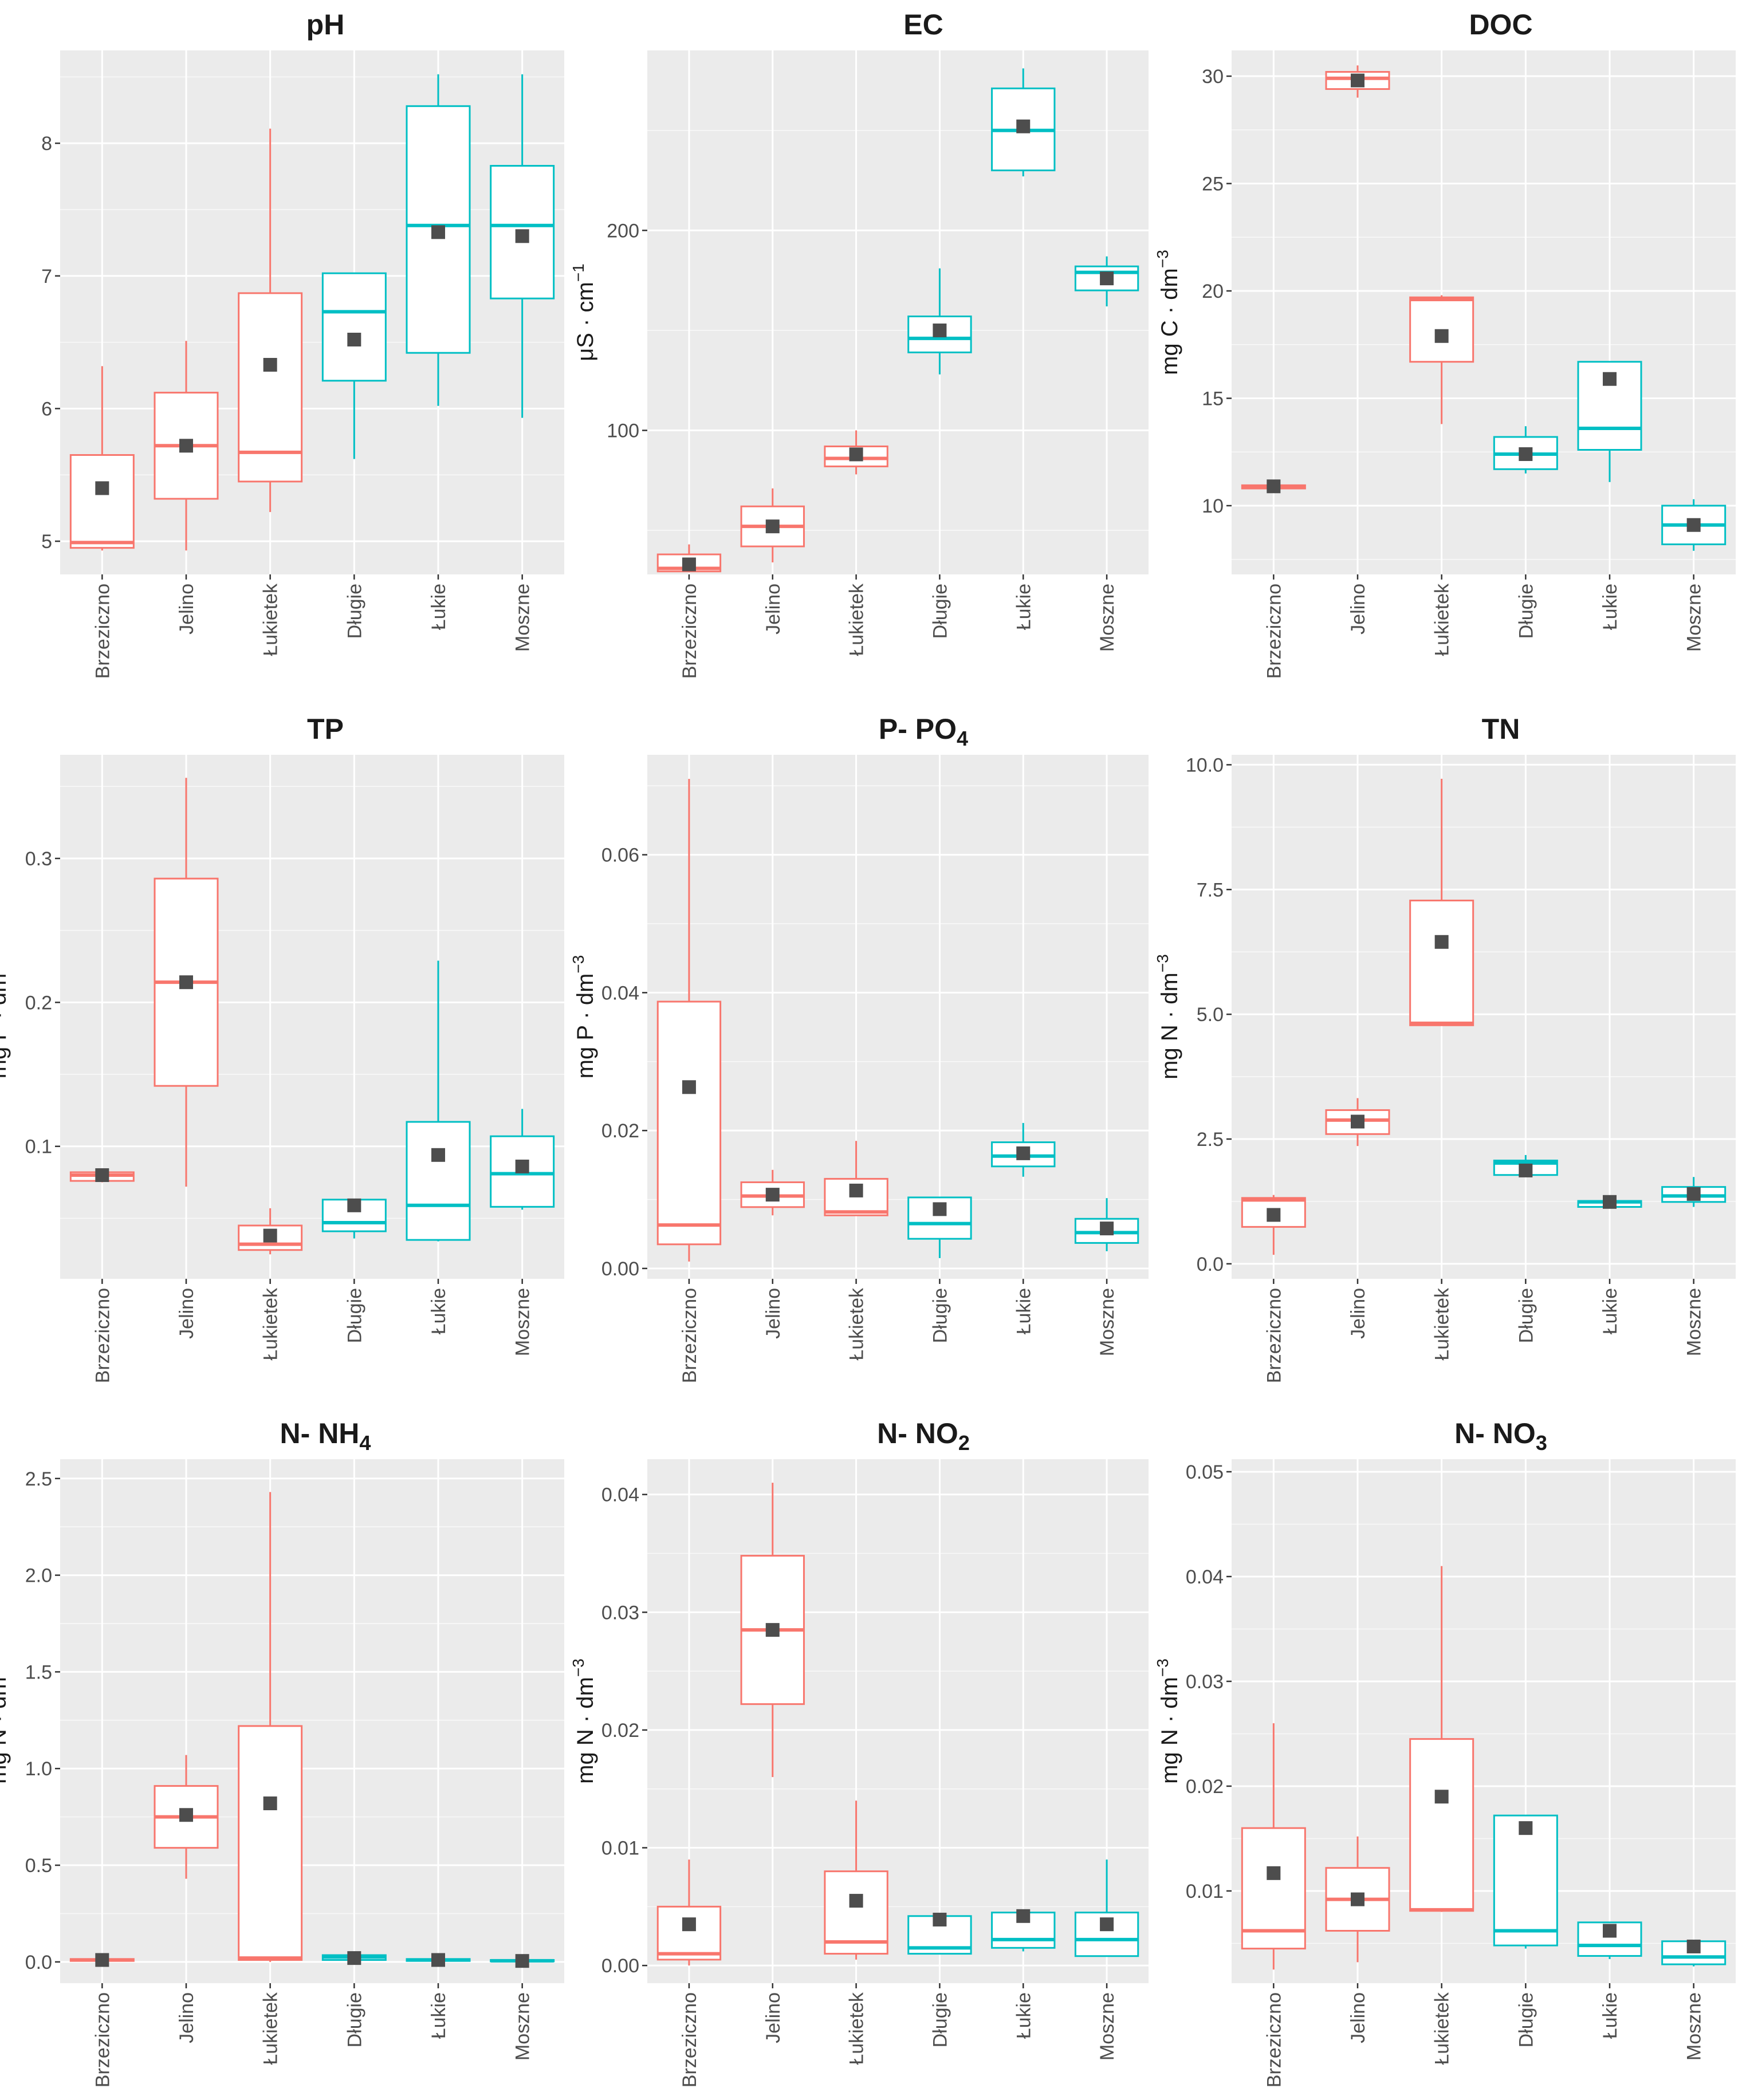 Image resolution: width=1746 pixels, height=2100 pixels. What do you see at coordinates (46, 409) in the screenshot?
I see `y-tick-label: 6` at bounding box center [46, 409].